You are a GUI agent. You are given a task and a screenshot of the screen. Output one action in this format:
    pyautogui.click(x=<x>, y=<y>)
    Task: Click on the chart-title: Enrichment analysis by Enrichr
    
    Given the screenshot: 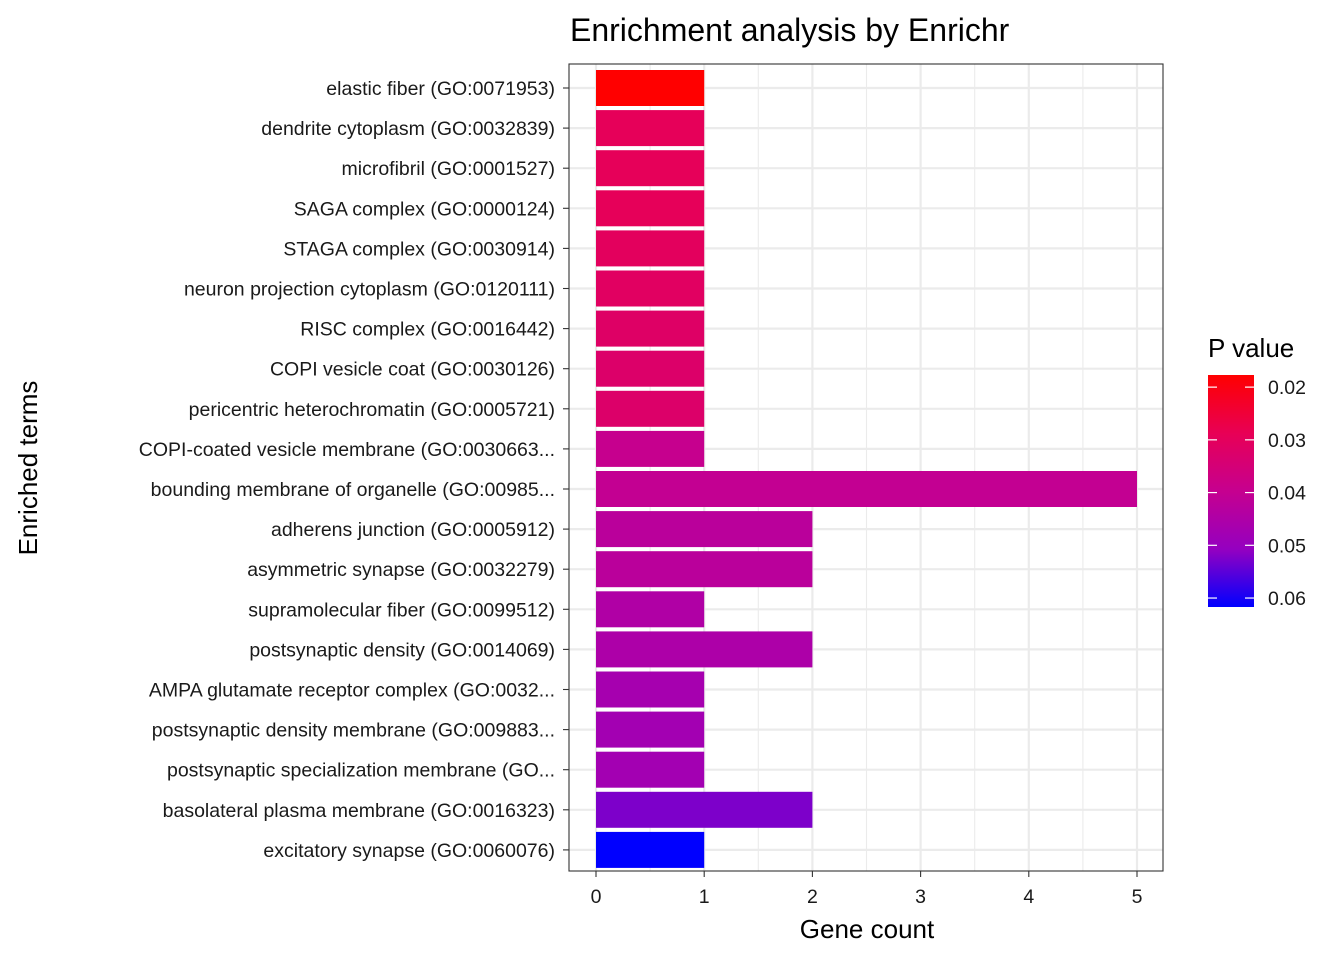 What is the action you would take?
    pyautogui.click(x=790, y=30)
    